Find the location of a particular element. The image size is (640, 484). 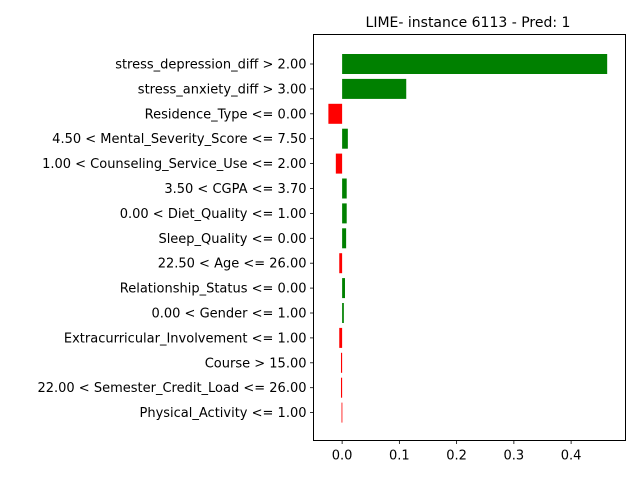

y-tick-label: 4.50 < Mental_Severity_Score <= 7.50 is located at coordinates (179, 139).